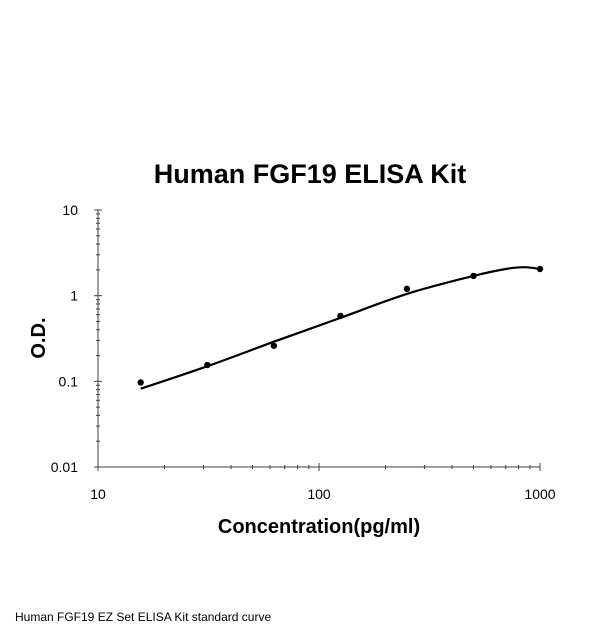 This screenshot has width=600, height=635. I want to click on fit-curve-line, so click(340, 328).